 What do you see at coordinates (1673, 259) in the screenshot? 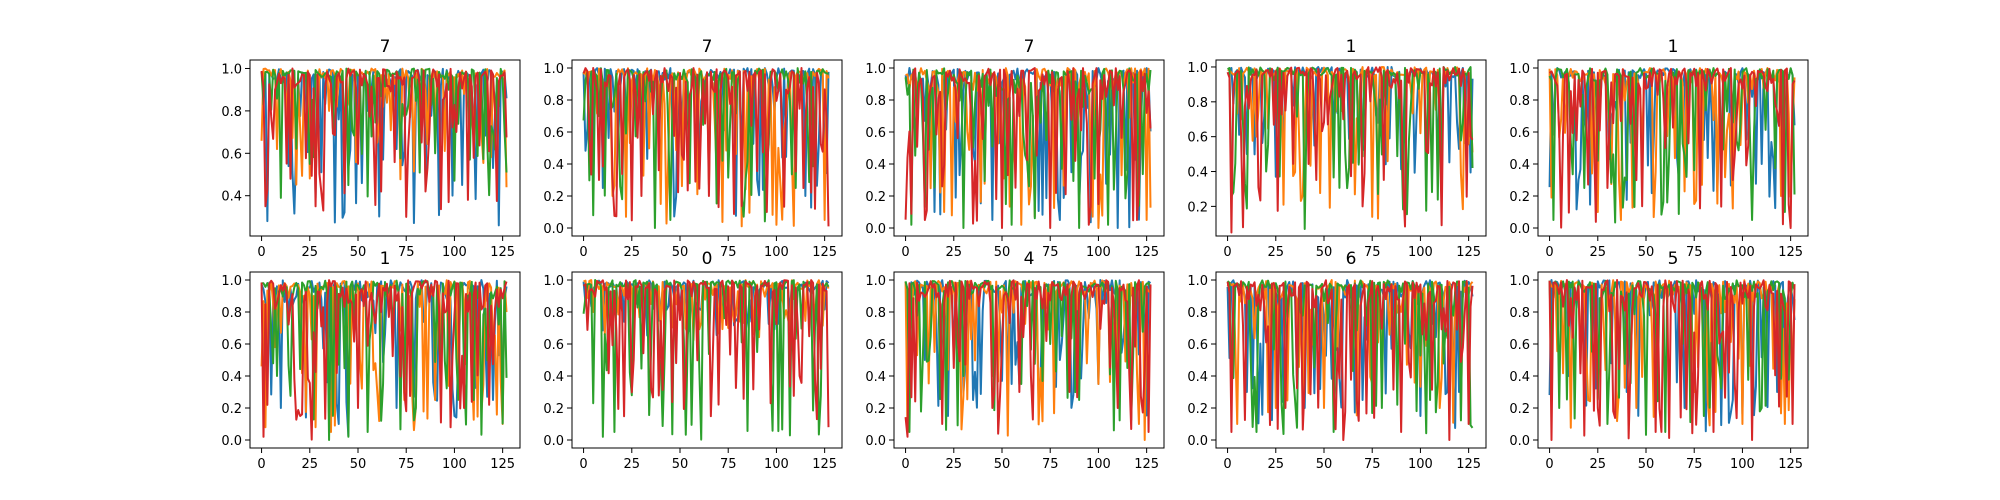
I see `subplot-title: 5` at bounding box center [1673, 259].